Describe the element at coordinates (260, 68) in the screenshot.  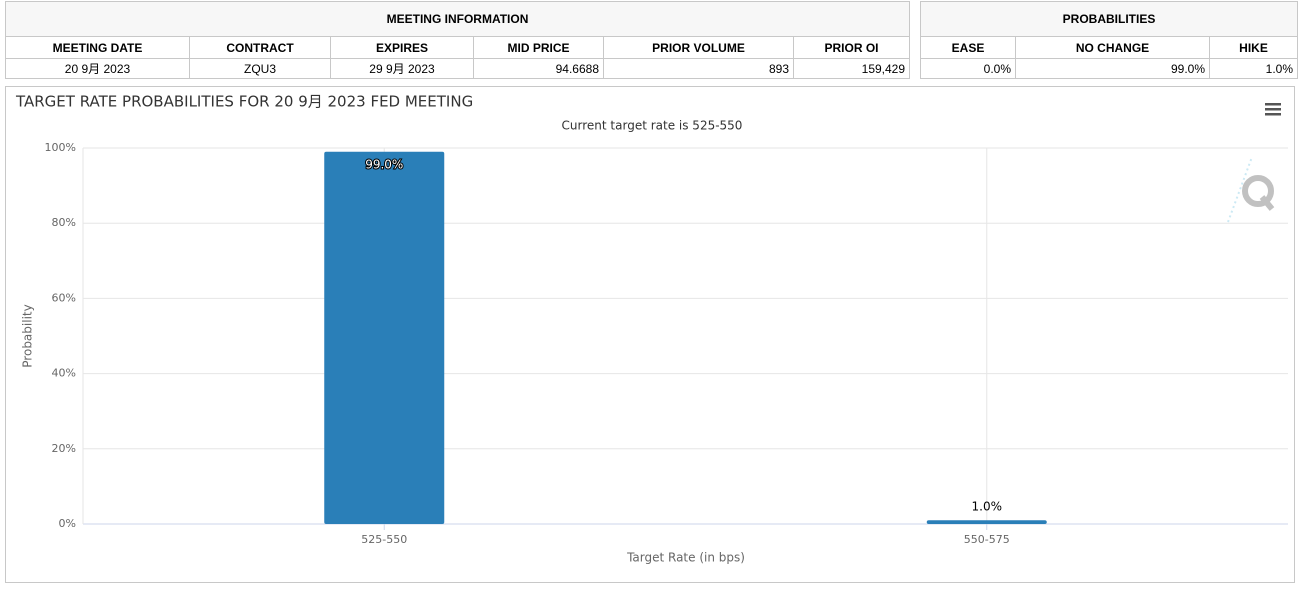
I see `cell: ZQU3` at that location.